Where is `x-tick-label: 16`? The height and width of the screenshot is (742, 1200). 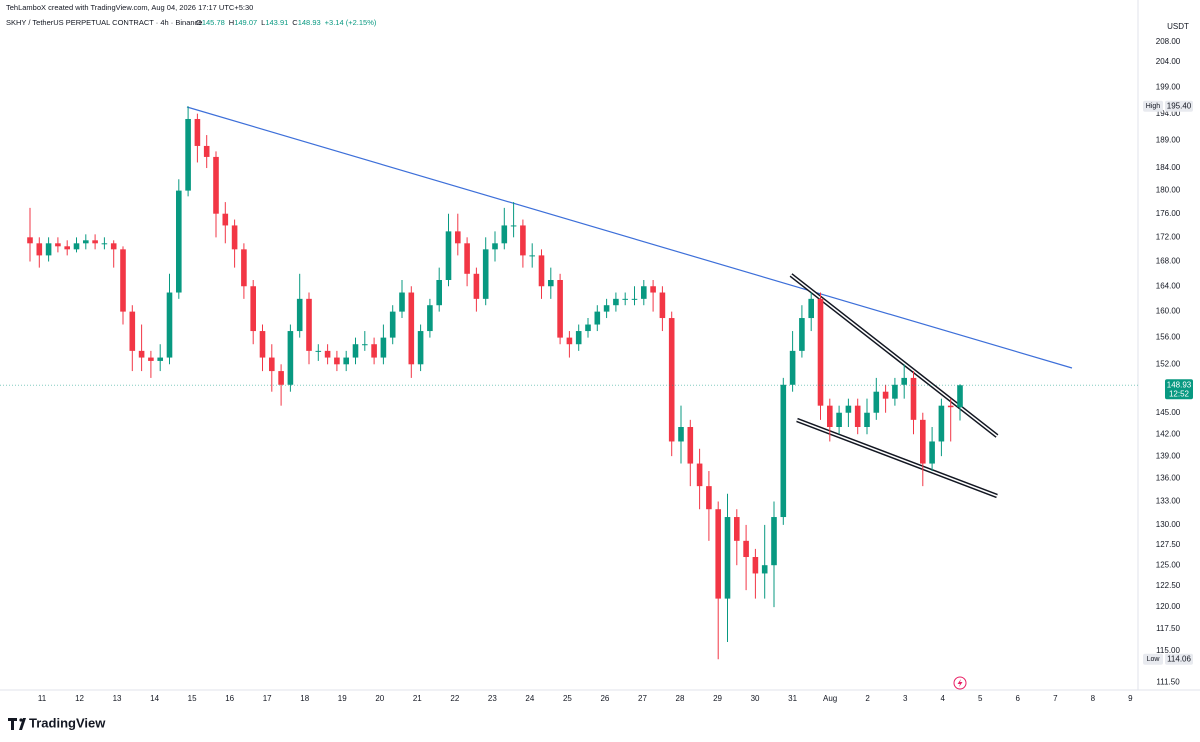
x-tick-label: 16 is located at coordinates (229, 698).